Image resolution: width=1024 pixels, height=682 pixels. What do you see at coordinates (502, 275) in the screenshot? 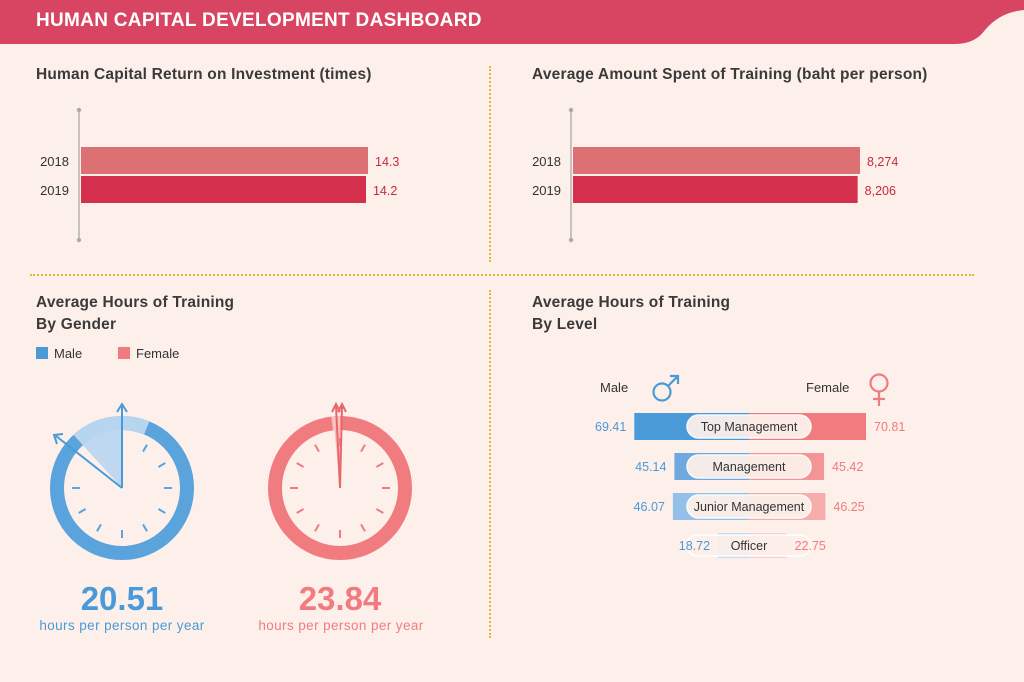
I see `divider-horizontal` at bounding box center [502, 275].